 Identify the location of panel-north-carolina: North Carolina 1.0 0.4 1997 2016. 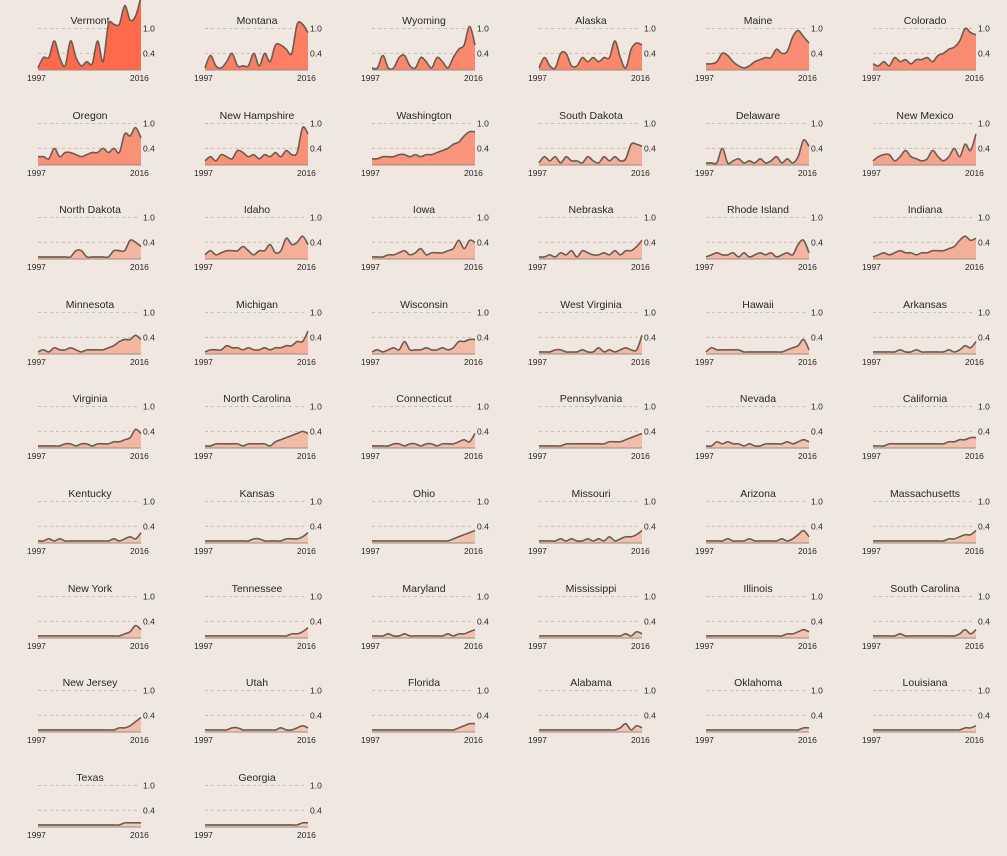
(250, 425).